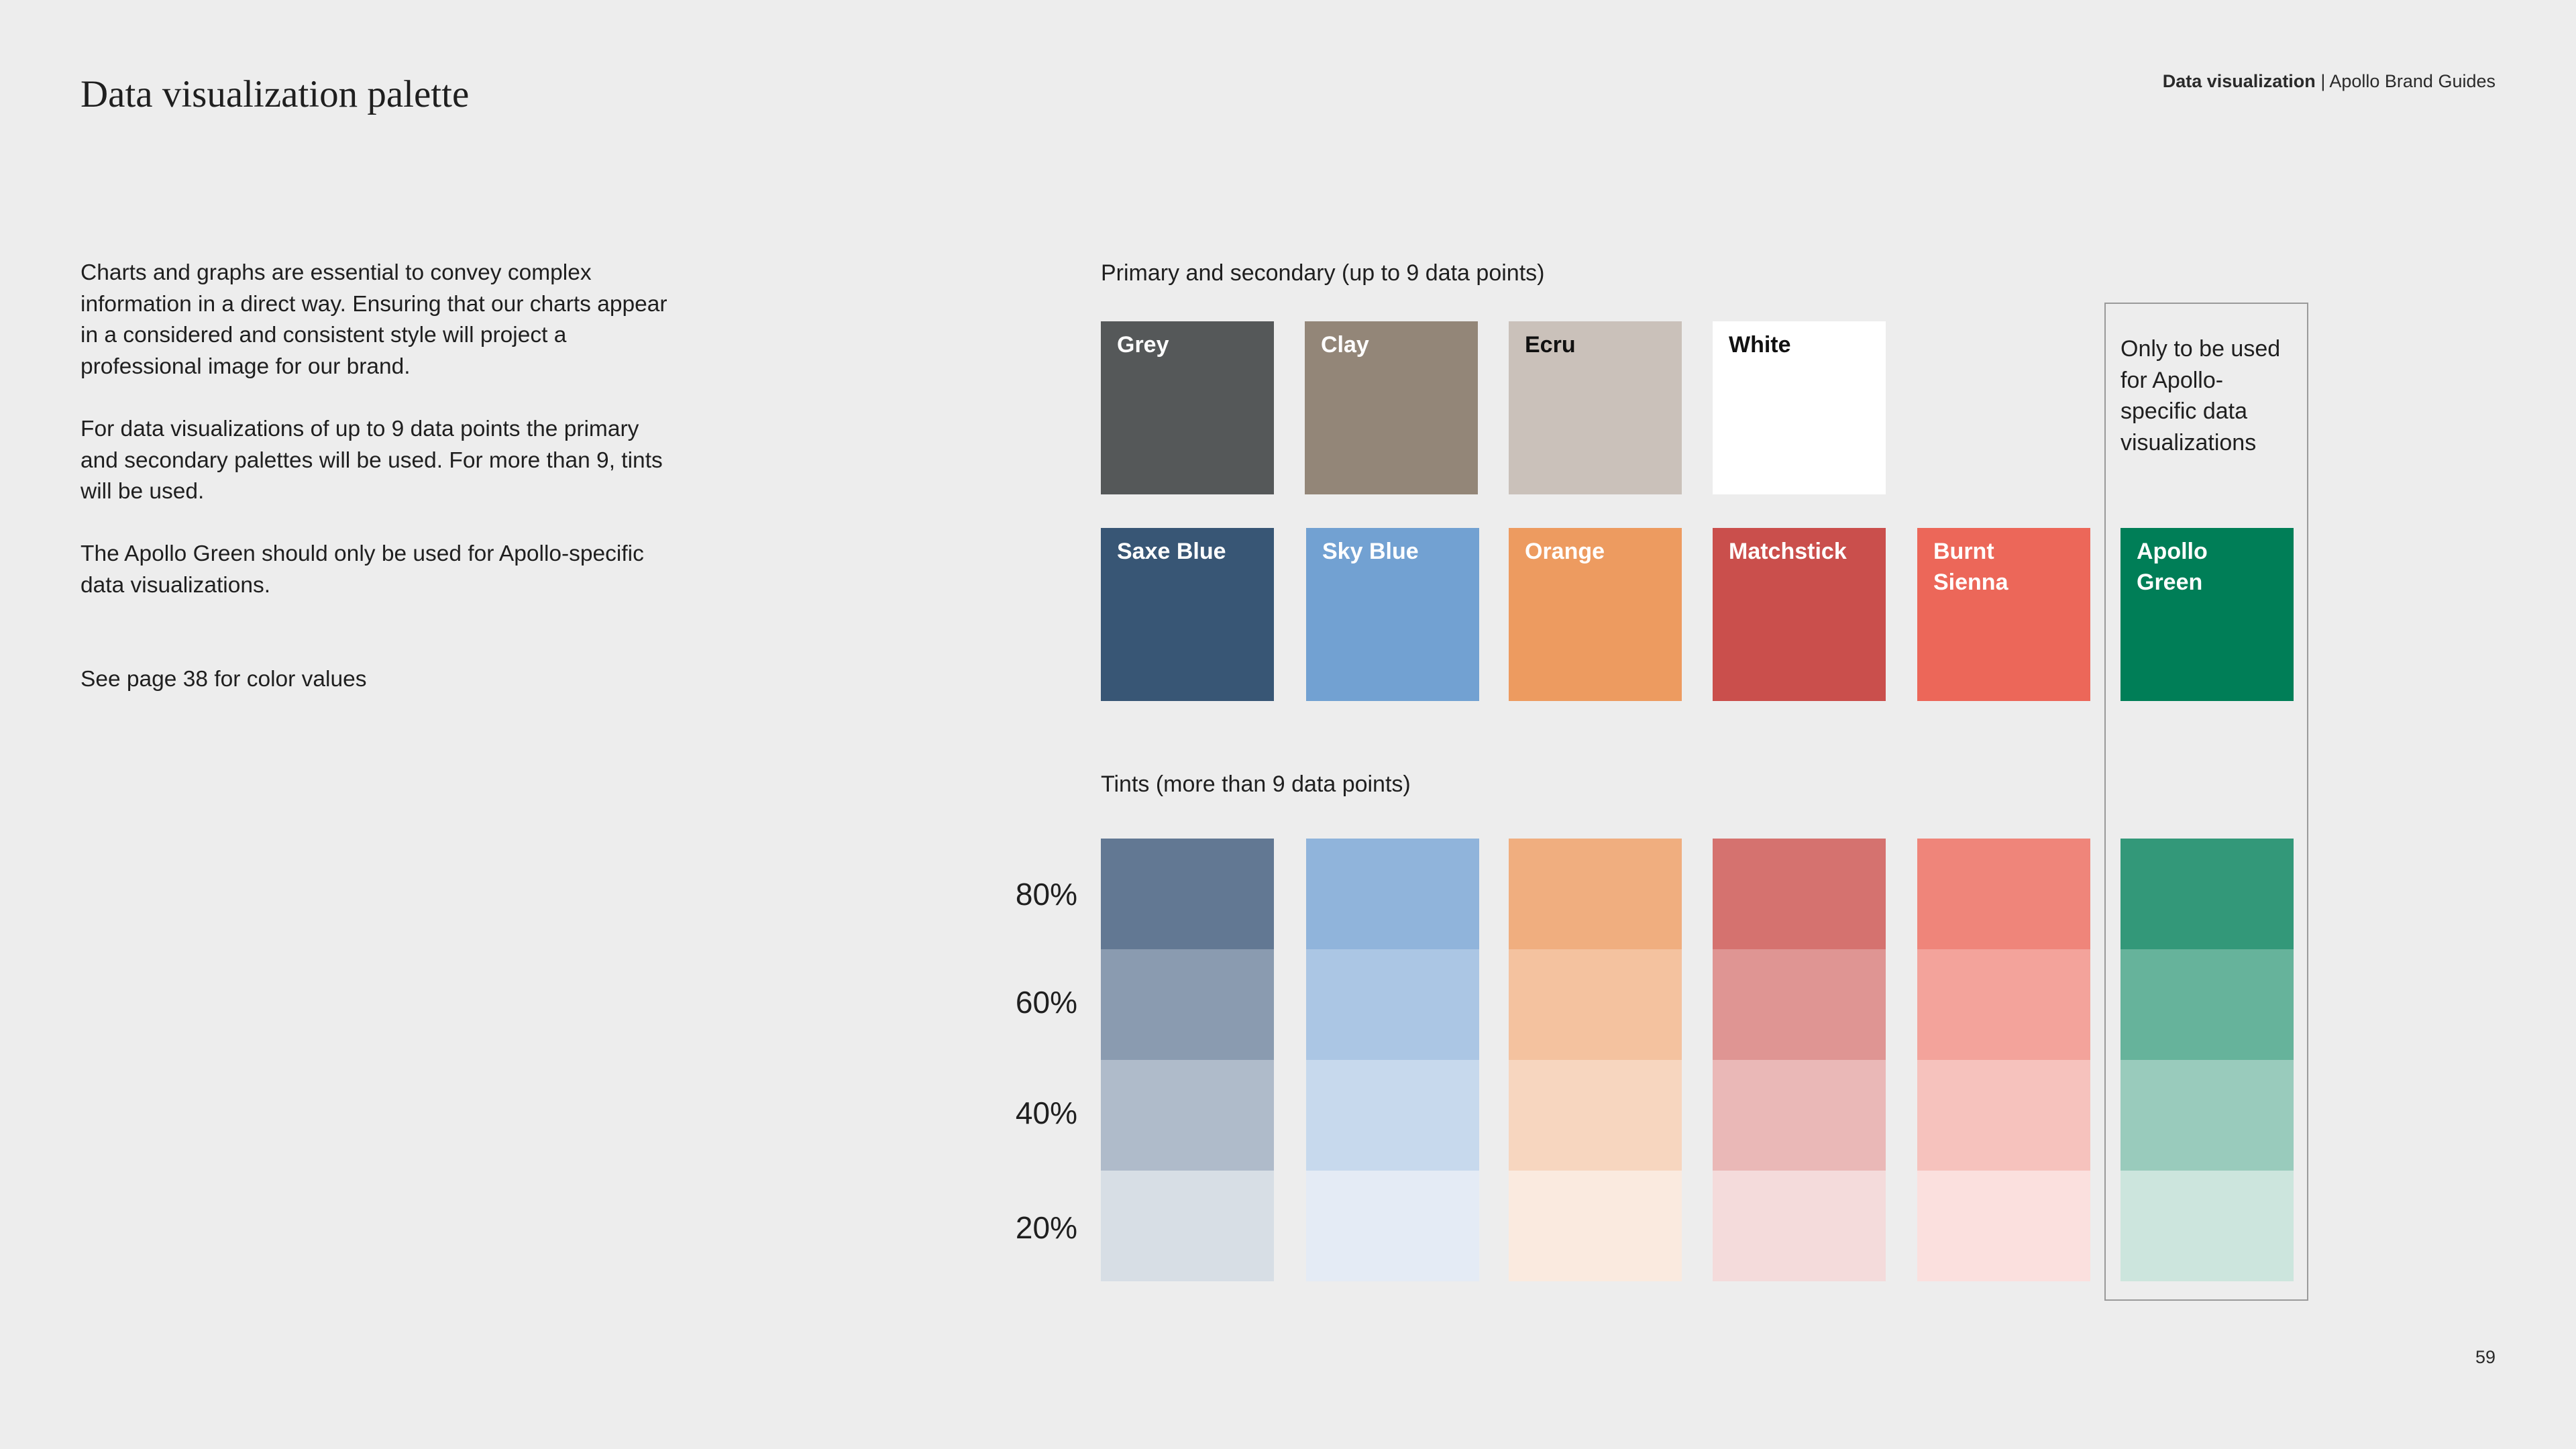 The width and height of the screenshot is (2576, 1449). I want to click on swatch-white: White, so click(1799, 407).